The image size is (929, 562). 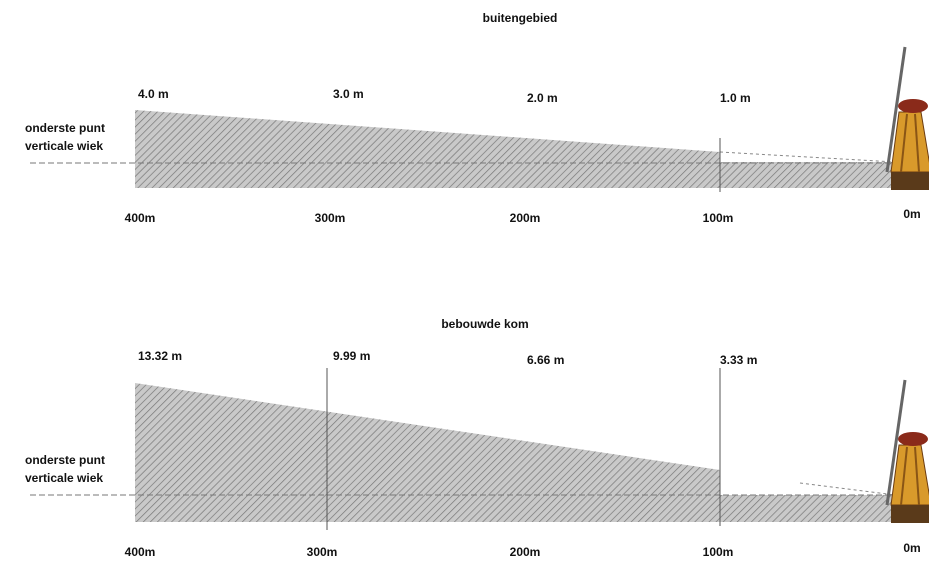 What do you see at coordinates (738, 360) in the screenshot?
I see `height-label: 3.33 m` at bounding box center [738, 360].